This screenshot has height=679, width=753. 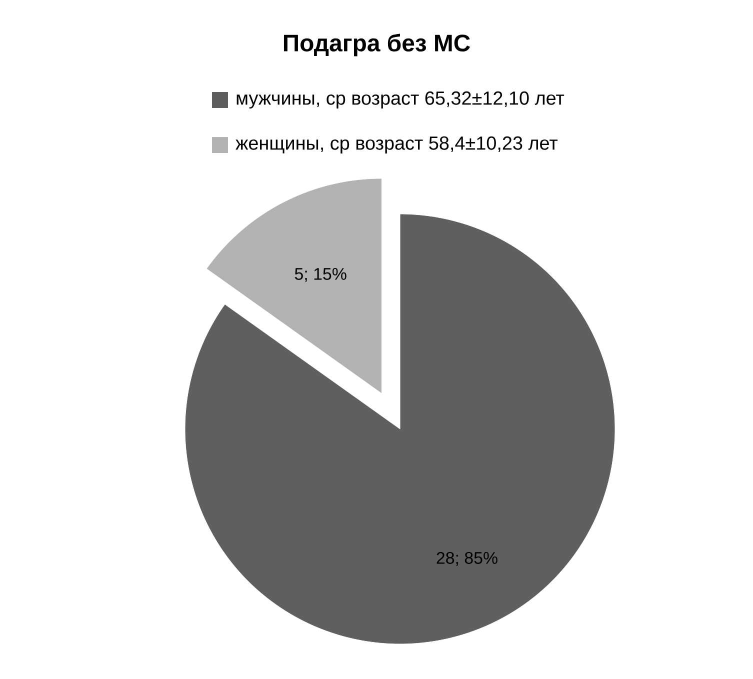 What do you see at coordinates (397, 145) in the screenshot?
I see `legend-label: женщины, ср возраст 58,4±10,23 лет` at bounding box center [397, 145].